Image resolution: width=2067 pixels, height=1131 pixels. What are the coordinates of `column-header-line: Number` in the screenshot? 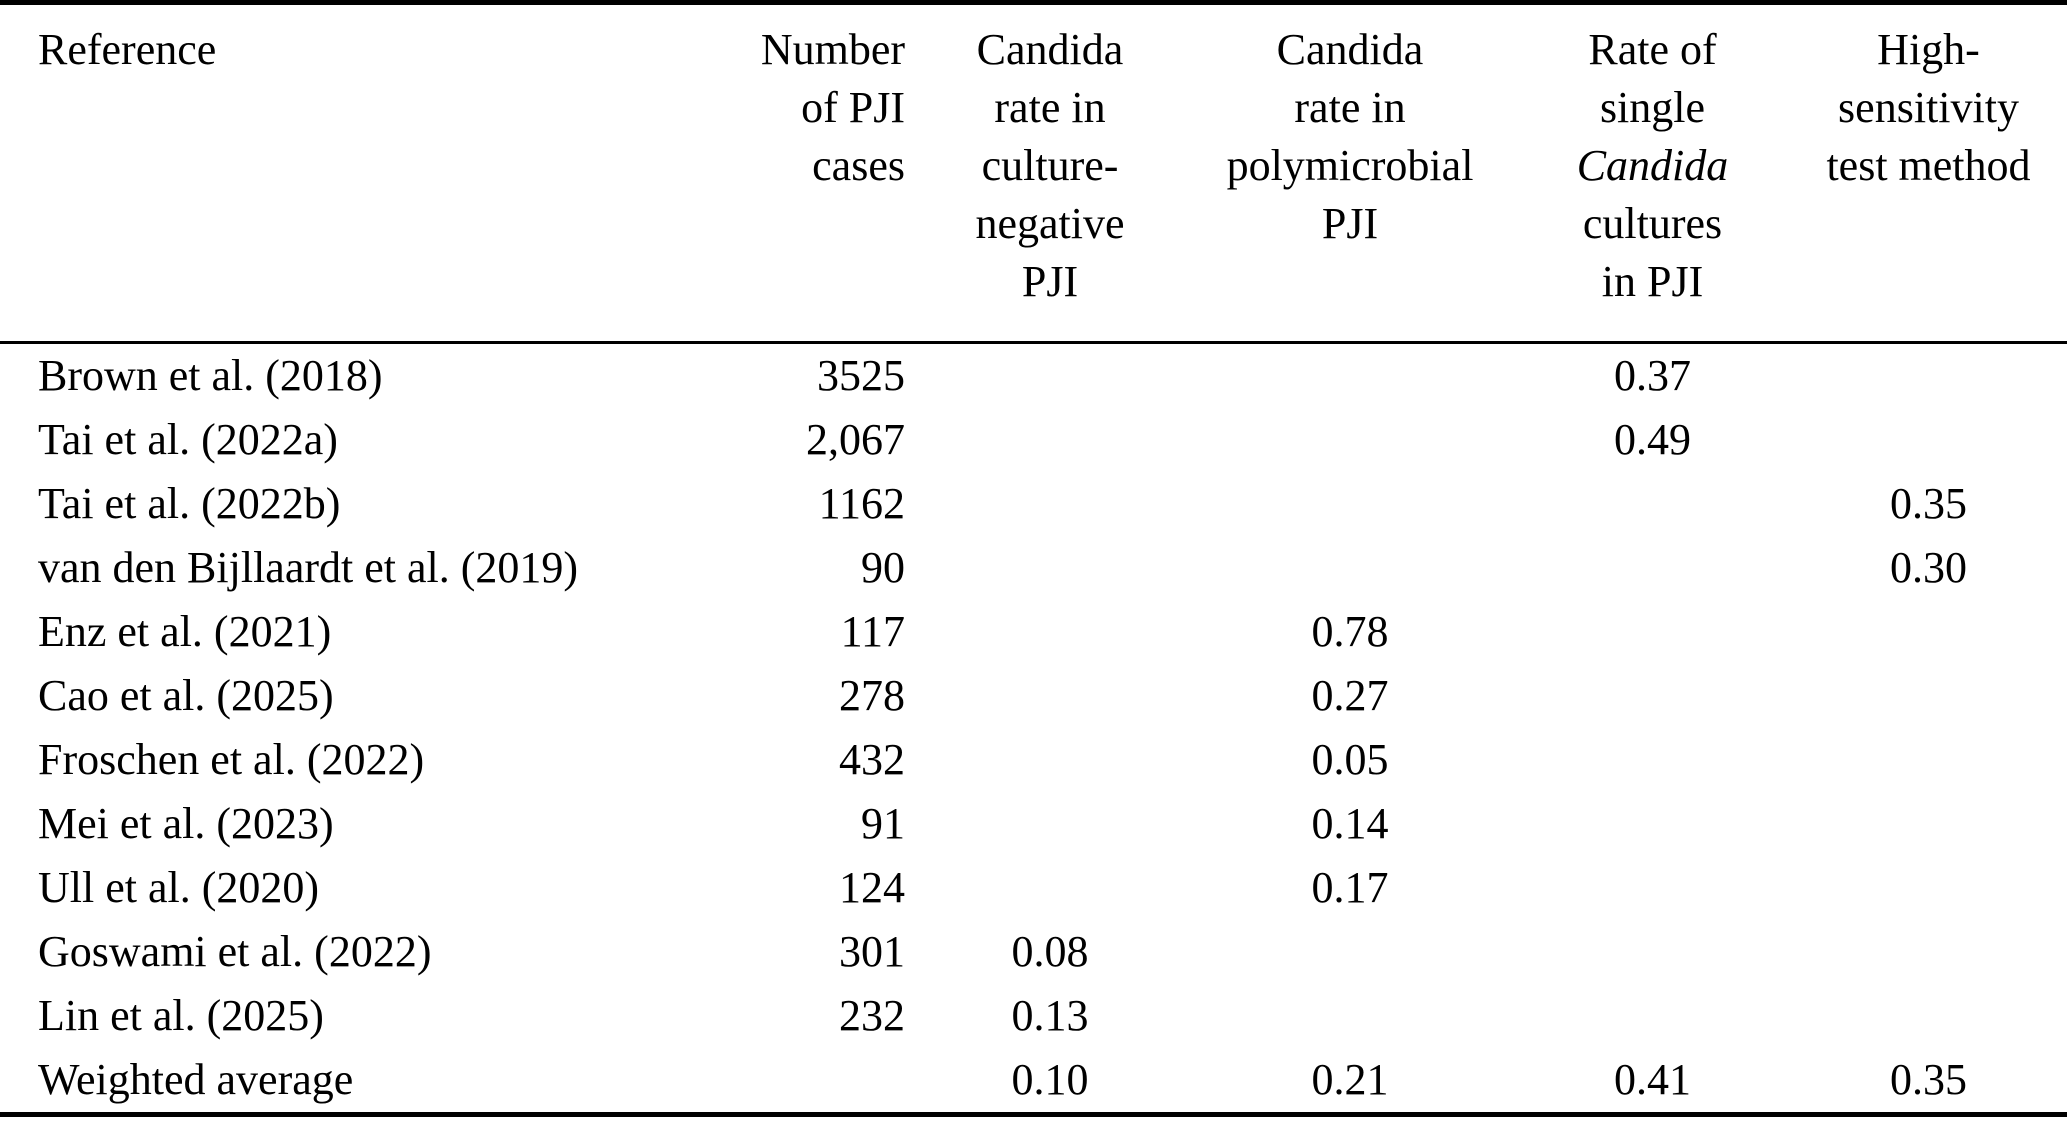 It's located at (832, 49).